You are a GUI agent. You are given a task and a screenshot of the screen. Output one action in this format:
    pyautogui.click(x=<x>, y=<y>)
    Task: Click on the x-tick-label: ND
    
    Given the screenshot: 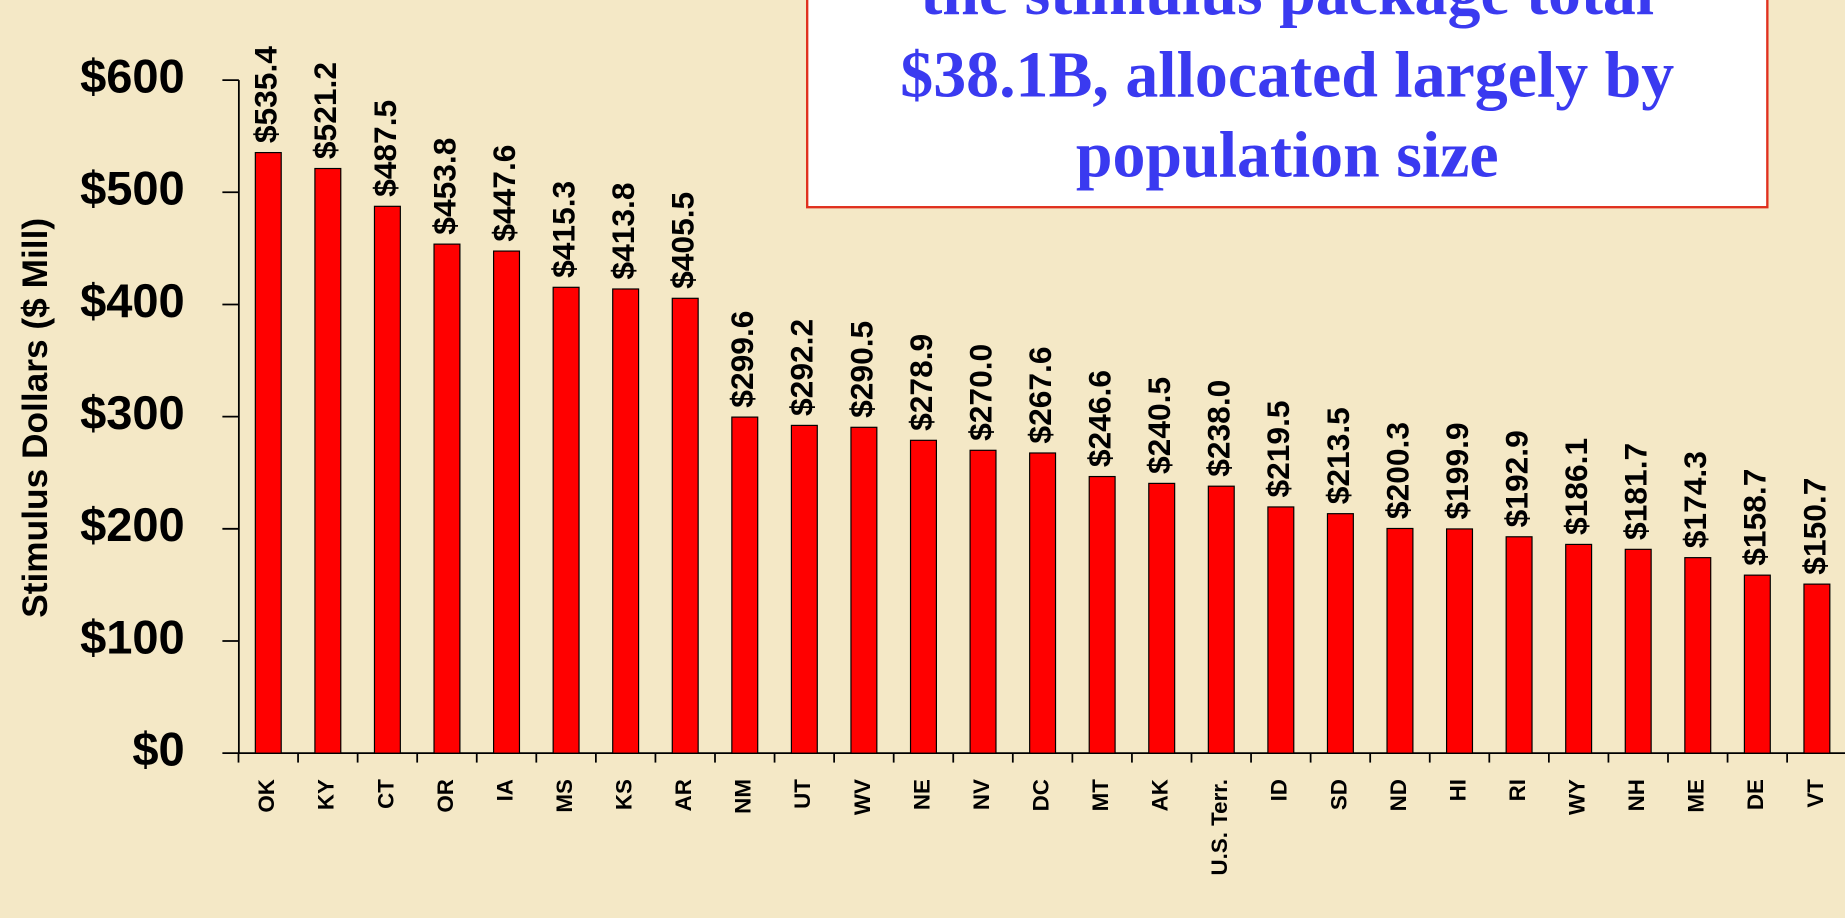 What is the action you would take?
    pyautogui.click(x=1398, y=795)
    